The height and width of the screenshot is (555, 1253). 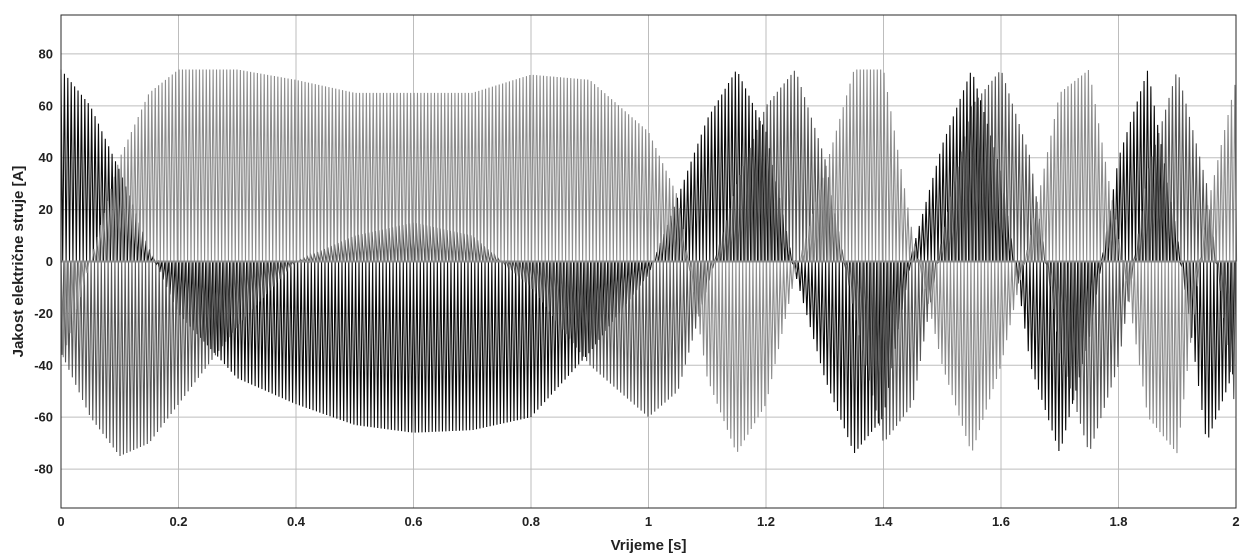 I want to click on x-tick-labels: 0 0.2 0.4 0.6 0.8 1 1.2 1.4 1.6 1.8 2, so click(x=648, y=521).